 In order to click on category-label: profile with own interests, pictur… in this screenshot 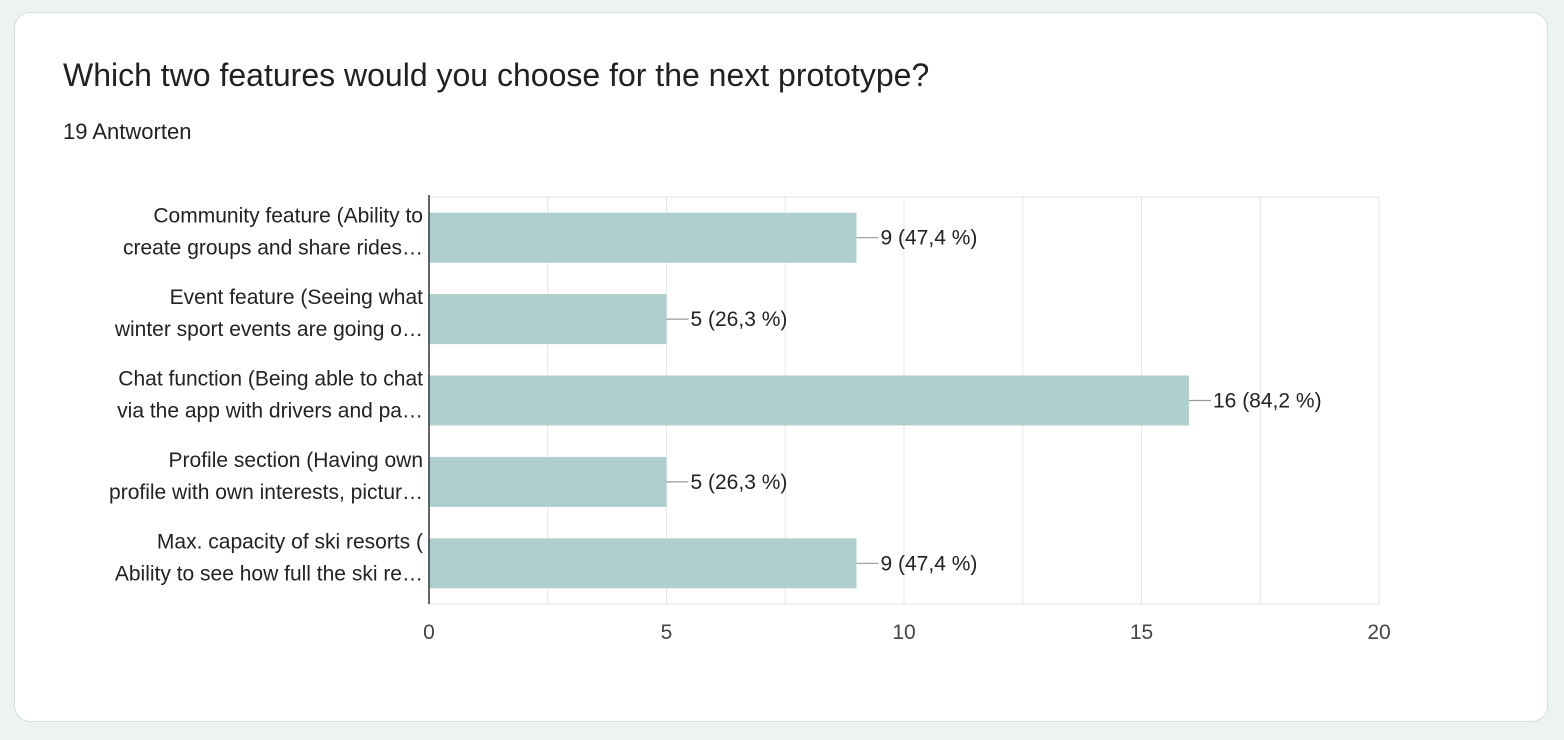, I will do `click(266, 492)`.